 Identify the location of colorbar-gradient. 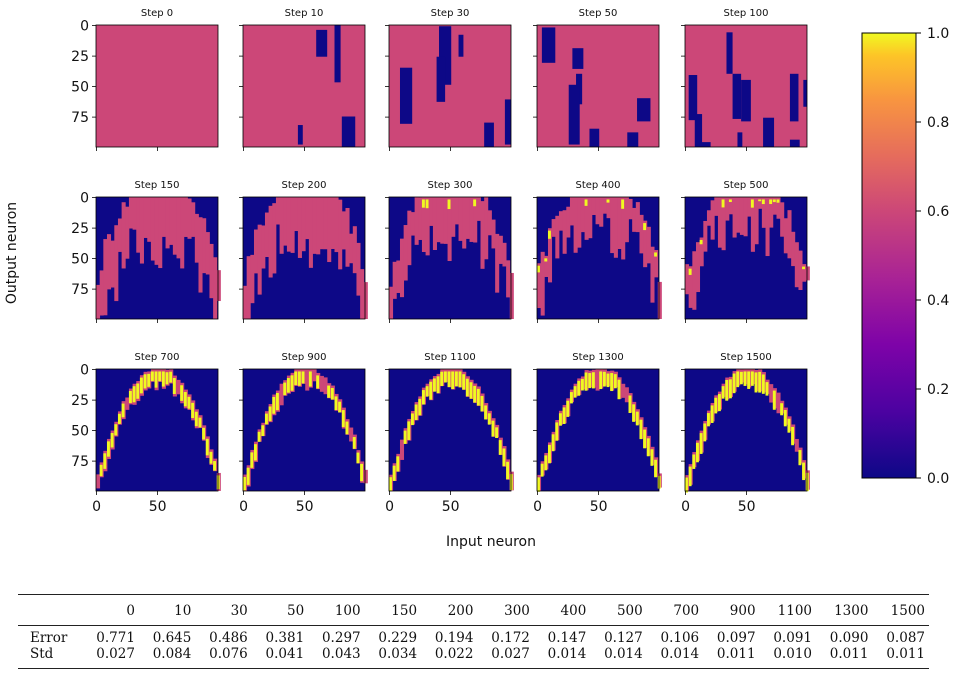
(889, 255).